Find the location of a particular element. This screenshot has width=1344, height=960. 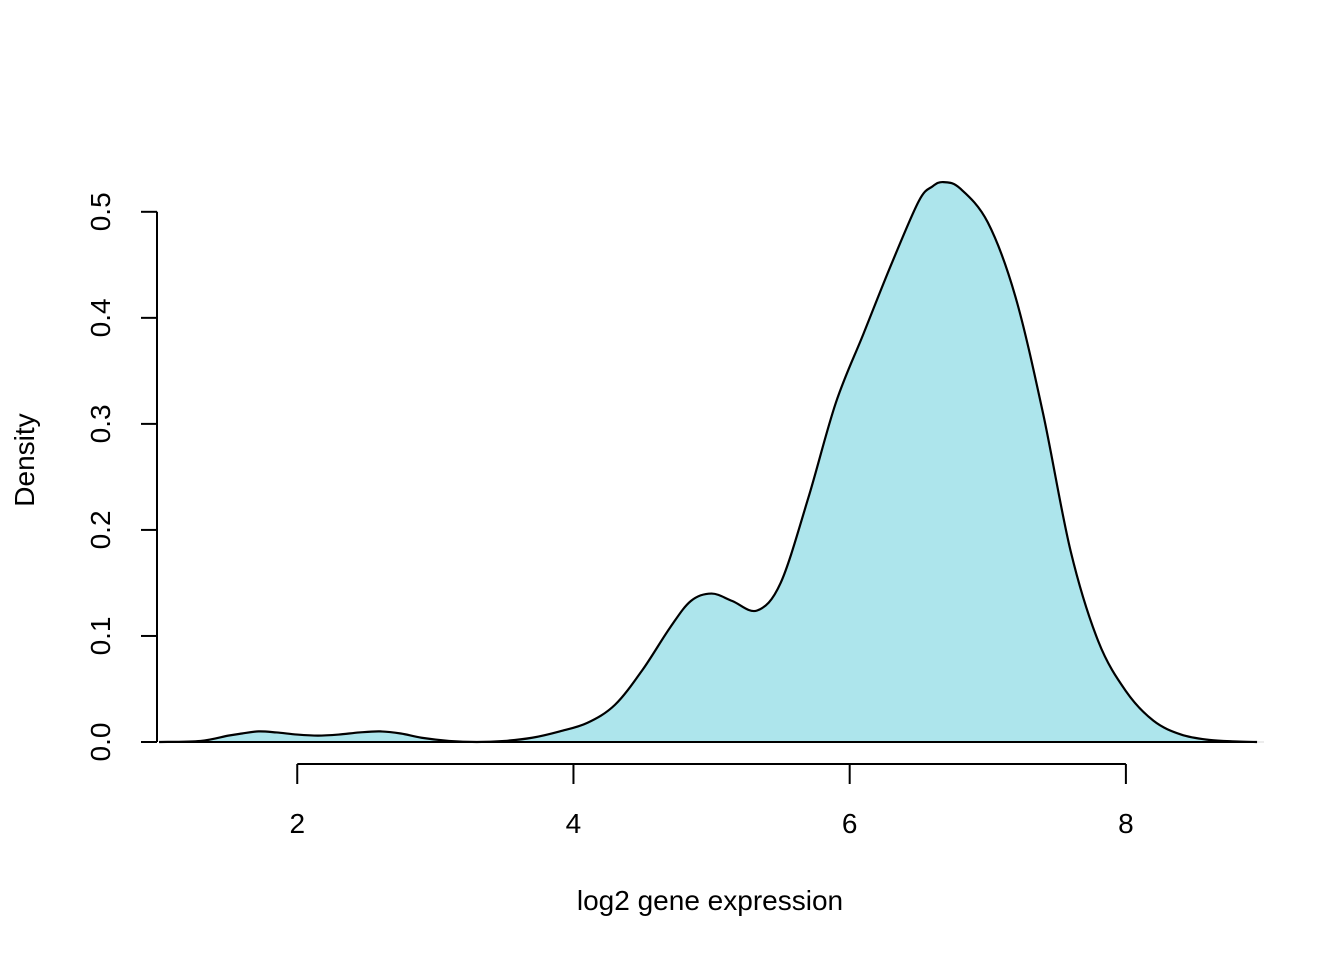

y-tick-label: 0.2 is located at coordinates (100, 529).